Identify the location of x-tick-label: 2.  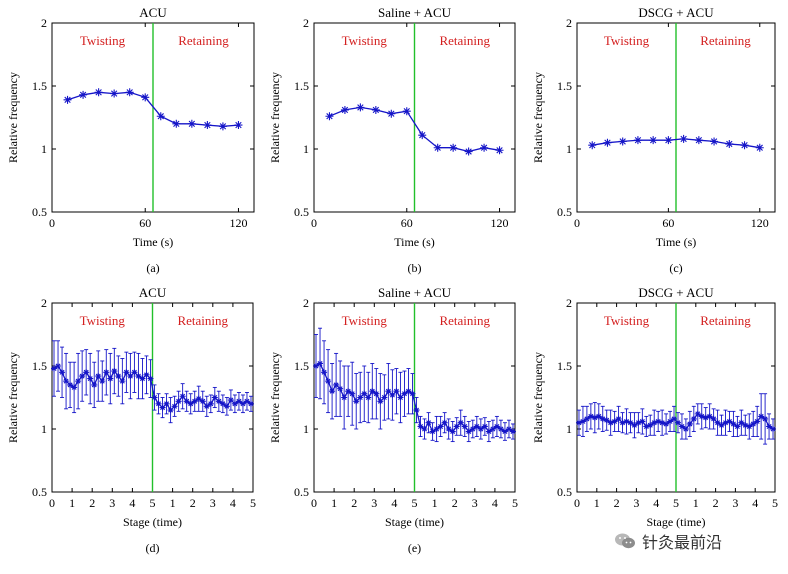
(354, 503).